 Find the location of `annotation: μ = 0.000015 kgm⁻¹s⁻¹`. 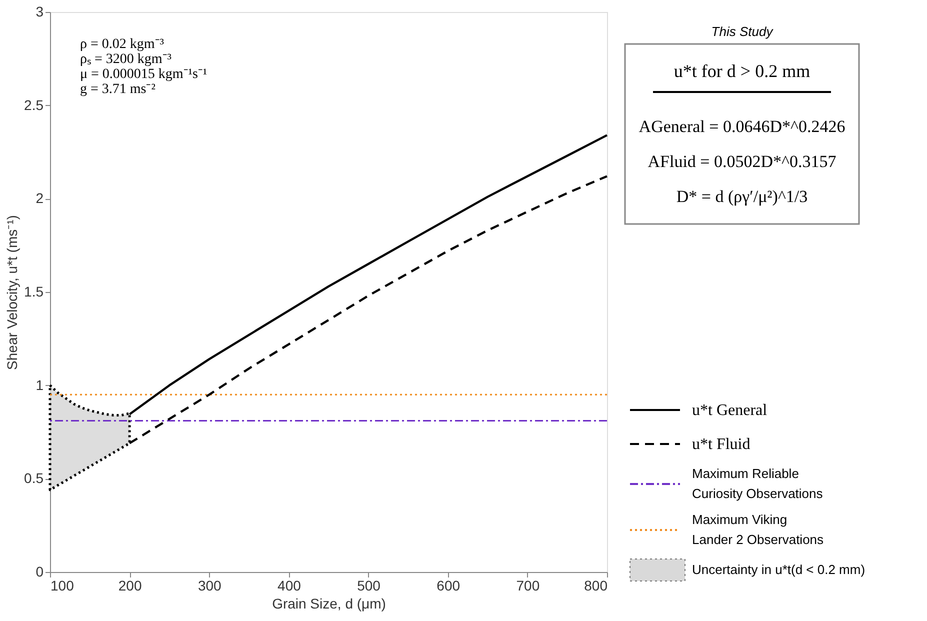

annotation: μ = 0.000015 kgm⁻¹s⁻¹ is located at coordinates (144, 74).